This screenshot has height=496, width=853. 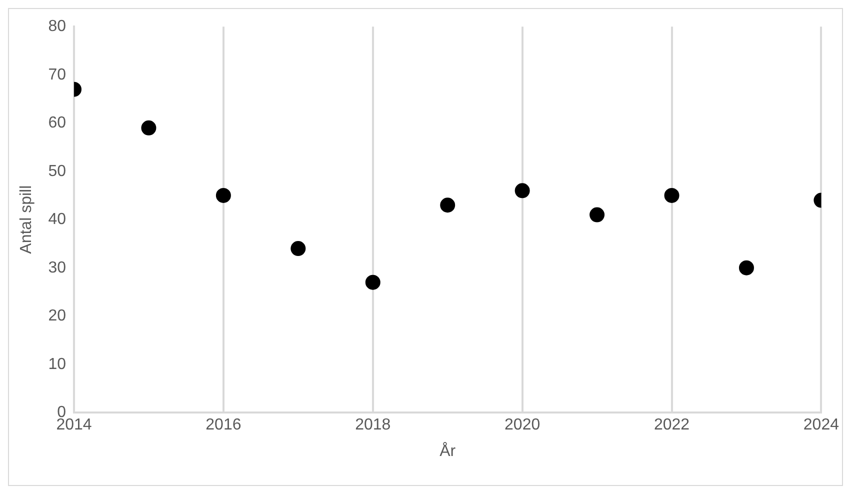 I want to click on x-tick-label: 2022, so click(x=672, y=425).